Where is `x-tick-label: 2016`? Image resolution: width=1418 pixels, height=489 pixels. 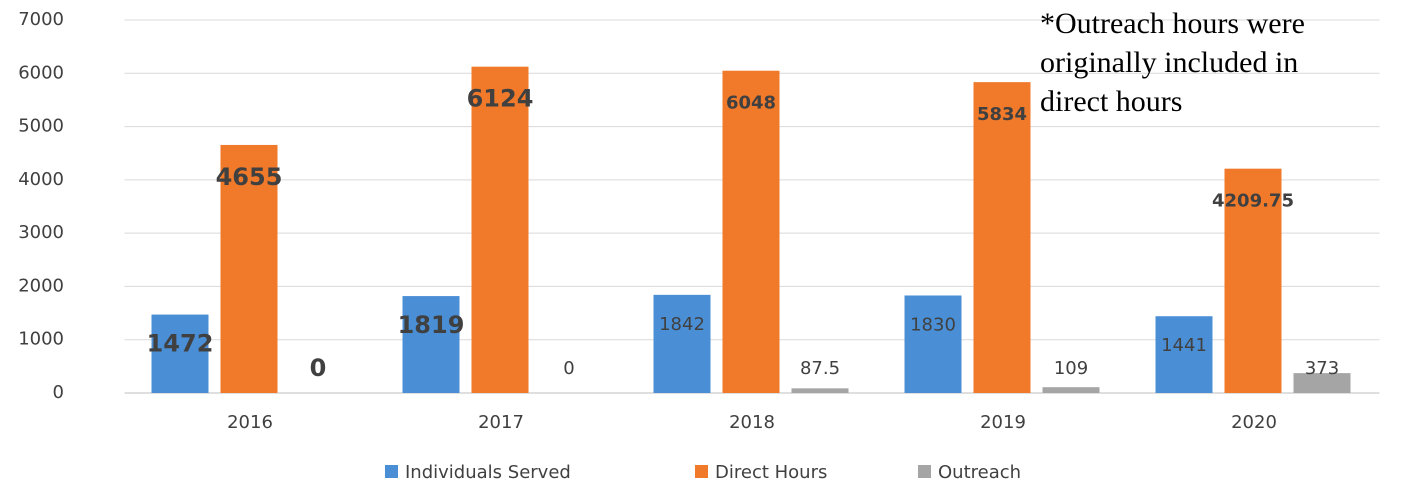 x-tick-label: 2016 is located at coordinates (250, 422).